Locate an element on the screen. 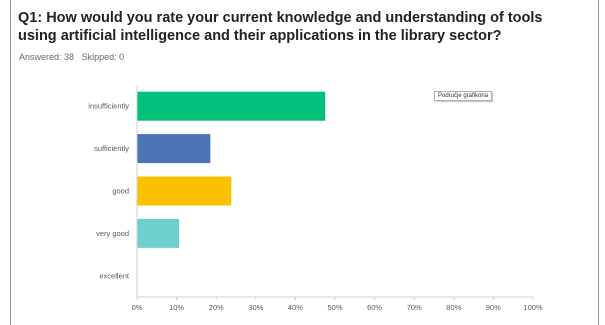  chart-area-tooltip: Područje grafikona is located at coordinates (463, 96).